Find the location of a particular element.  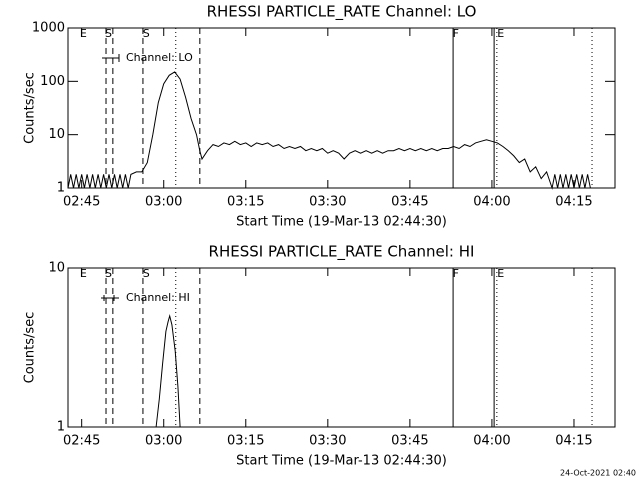

data-line is located at coordinates (168, 370).